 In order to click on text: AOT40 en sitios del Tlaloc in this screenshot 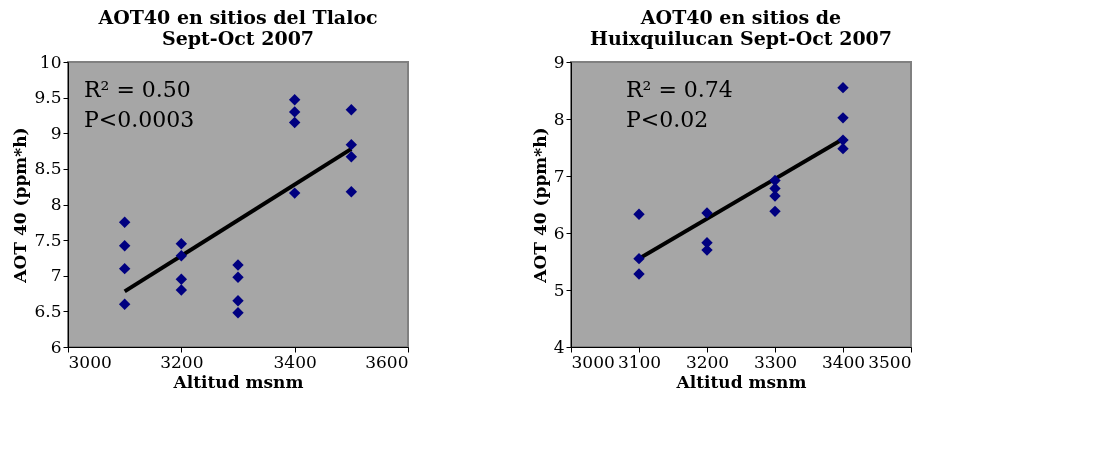, I will do `click(238, 17)`.